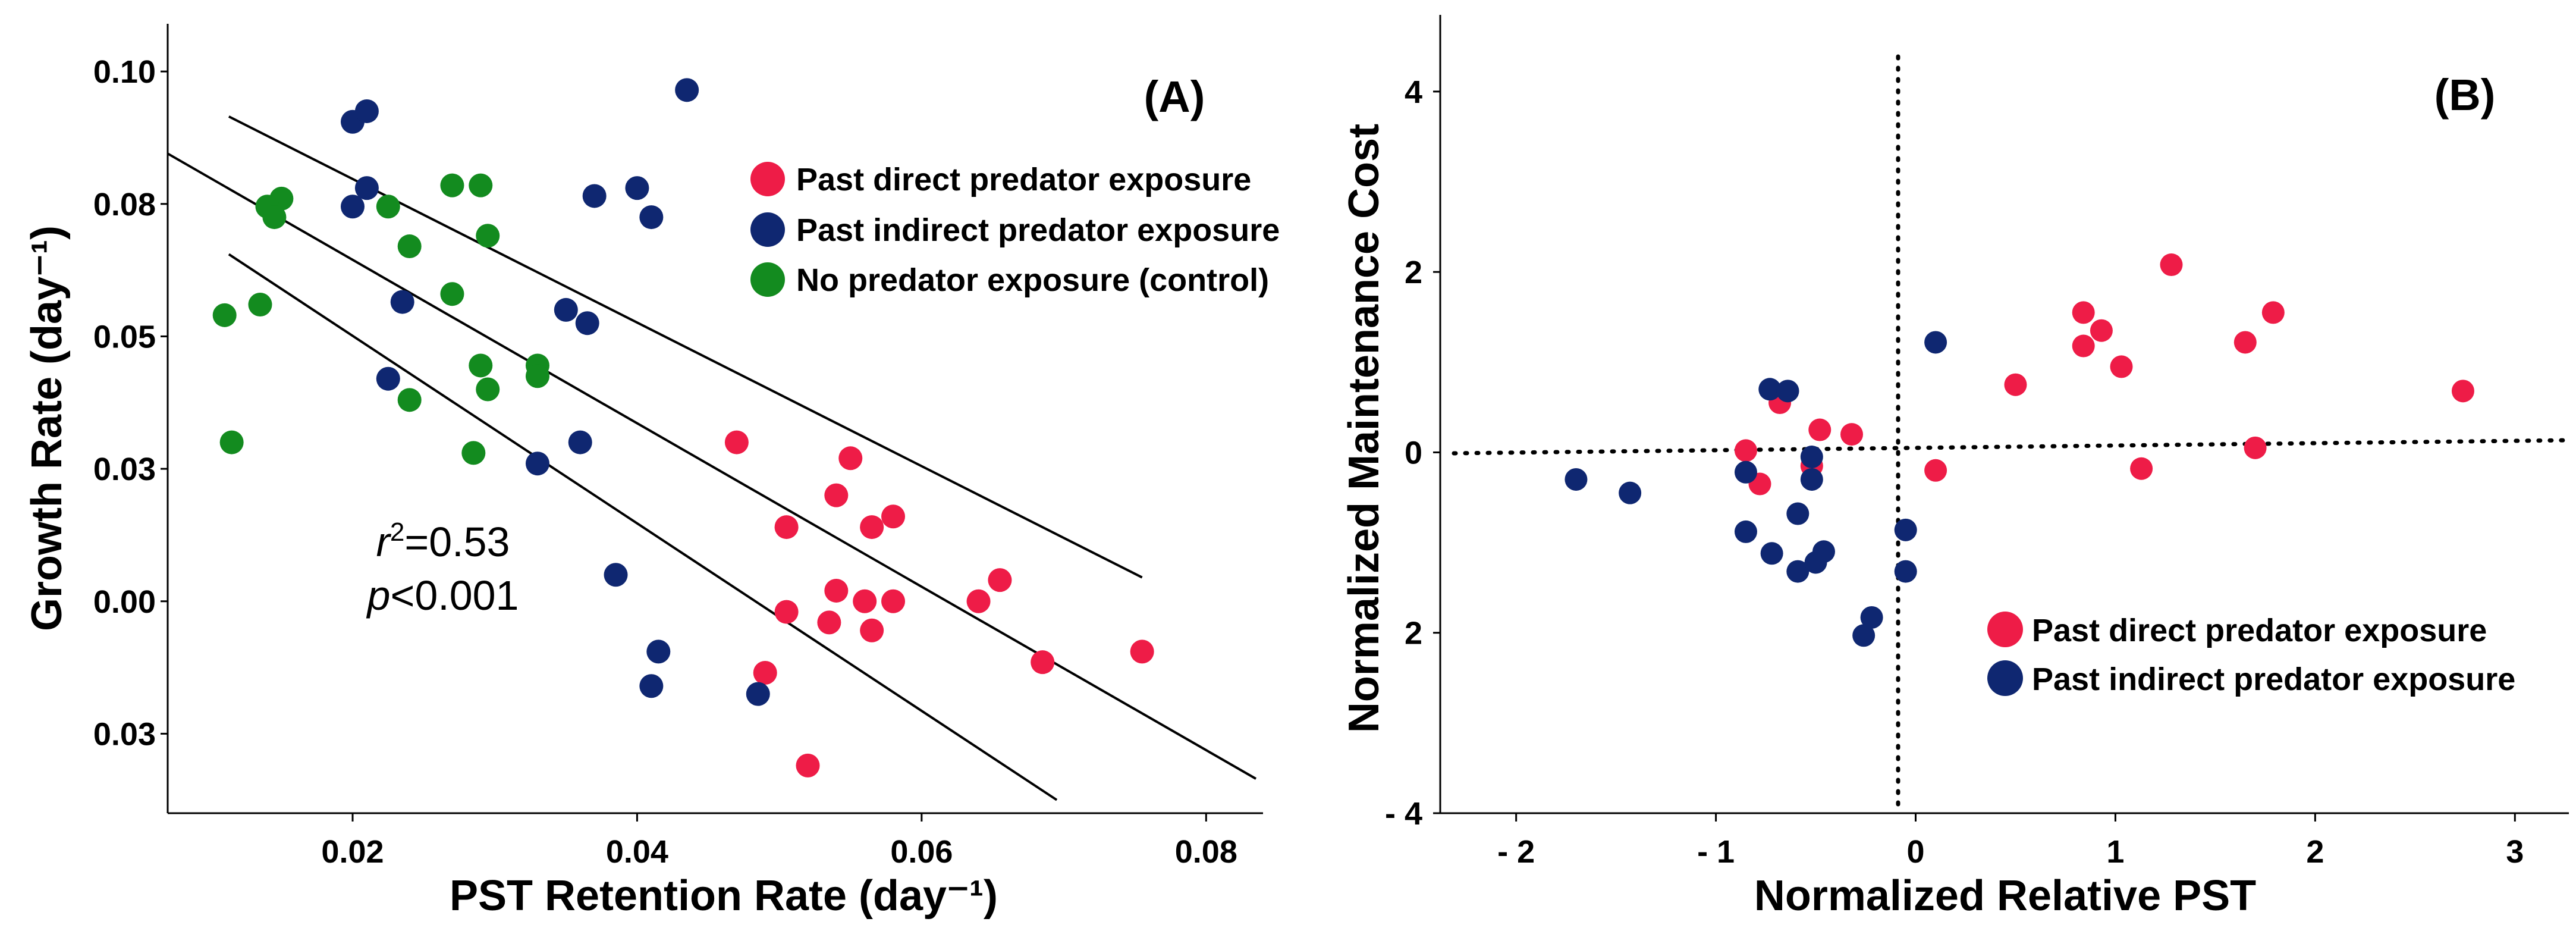 The width and height of the screenshot is (2576, 928). What do you see at coordinates (1174, 97) in the screenshot?
I see `panel-a-label: (A)` at bounding box center [1174, 97].